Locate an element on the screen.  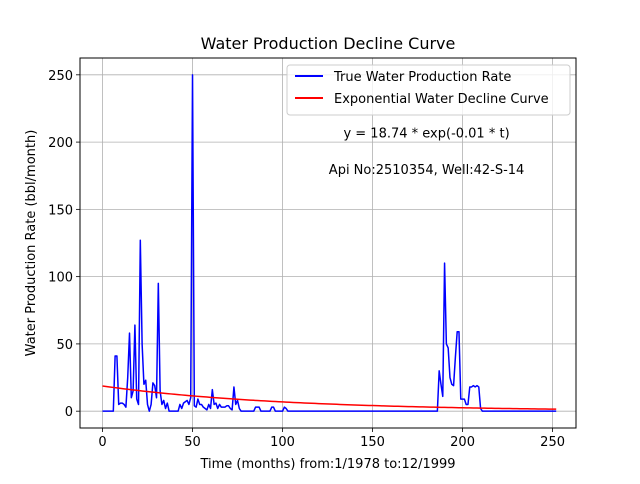
x-axis-label: Time (months) from:1/1978 to:12/1999 is located at coordinates (327, 464).